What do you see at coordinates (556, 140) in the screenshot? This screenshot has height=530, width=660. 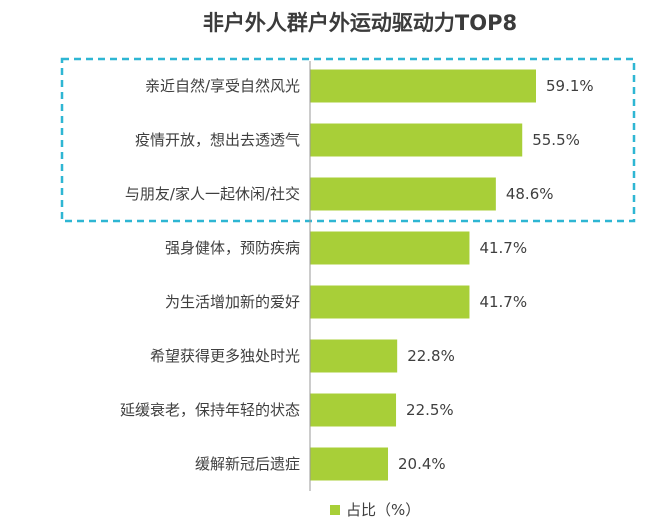 I see `value-label: 55.5%` at bounding box center [556, 140].